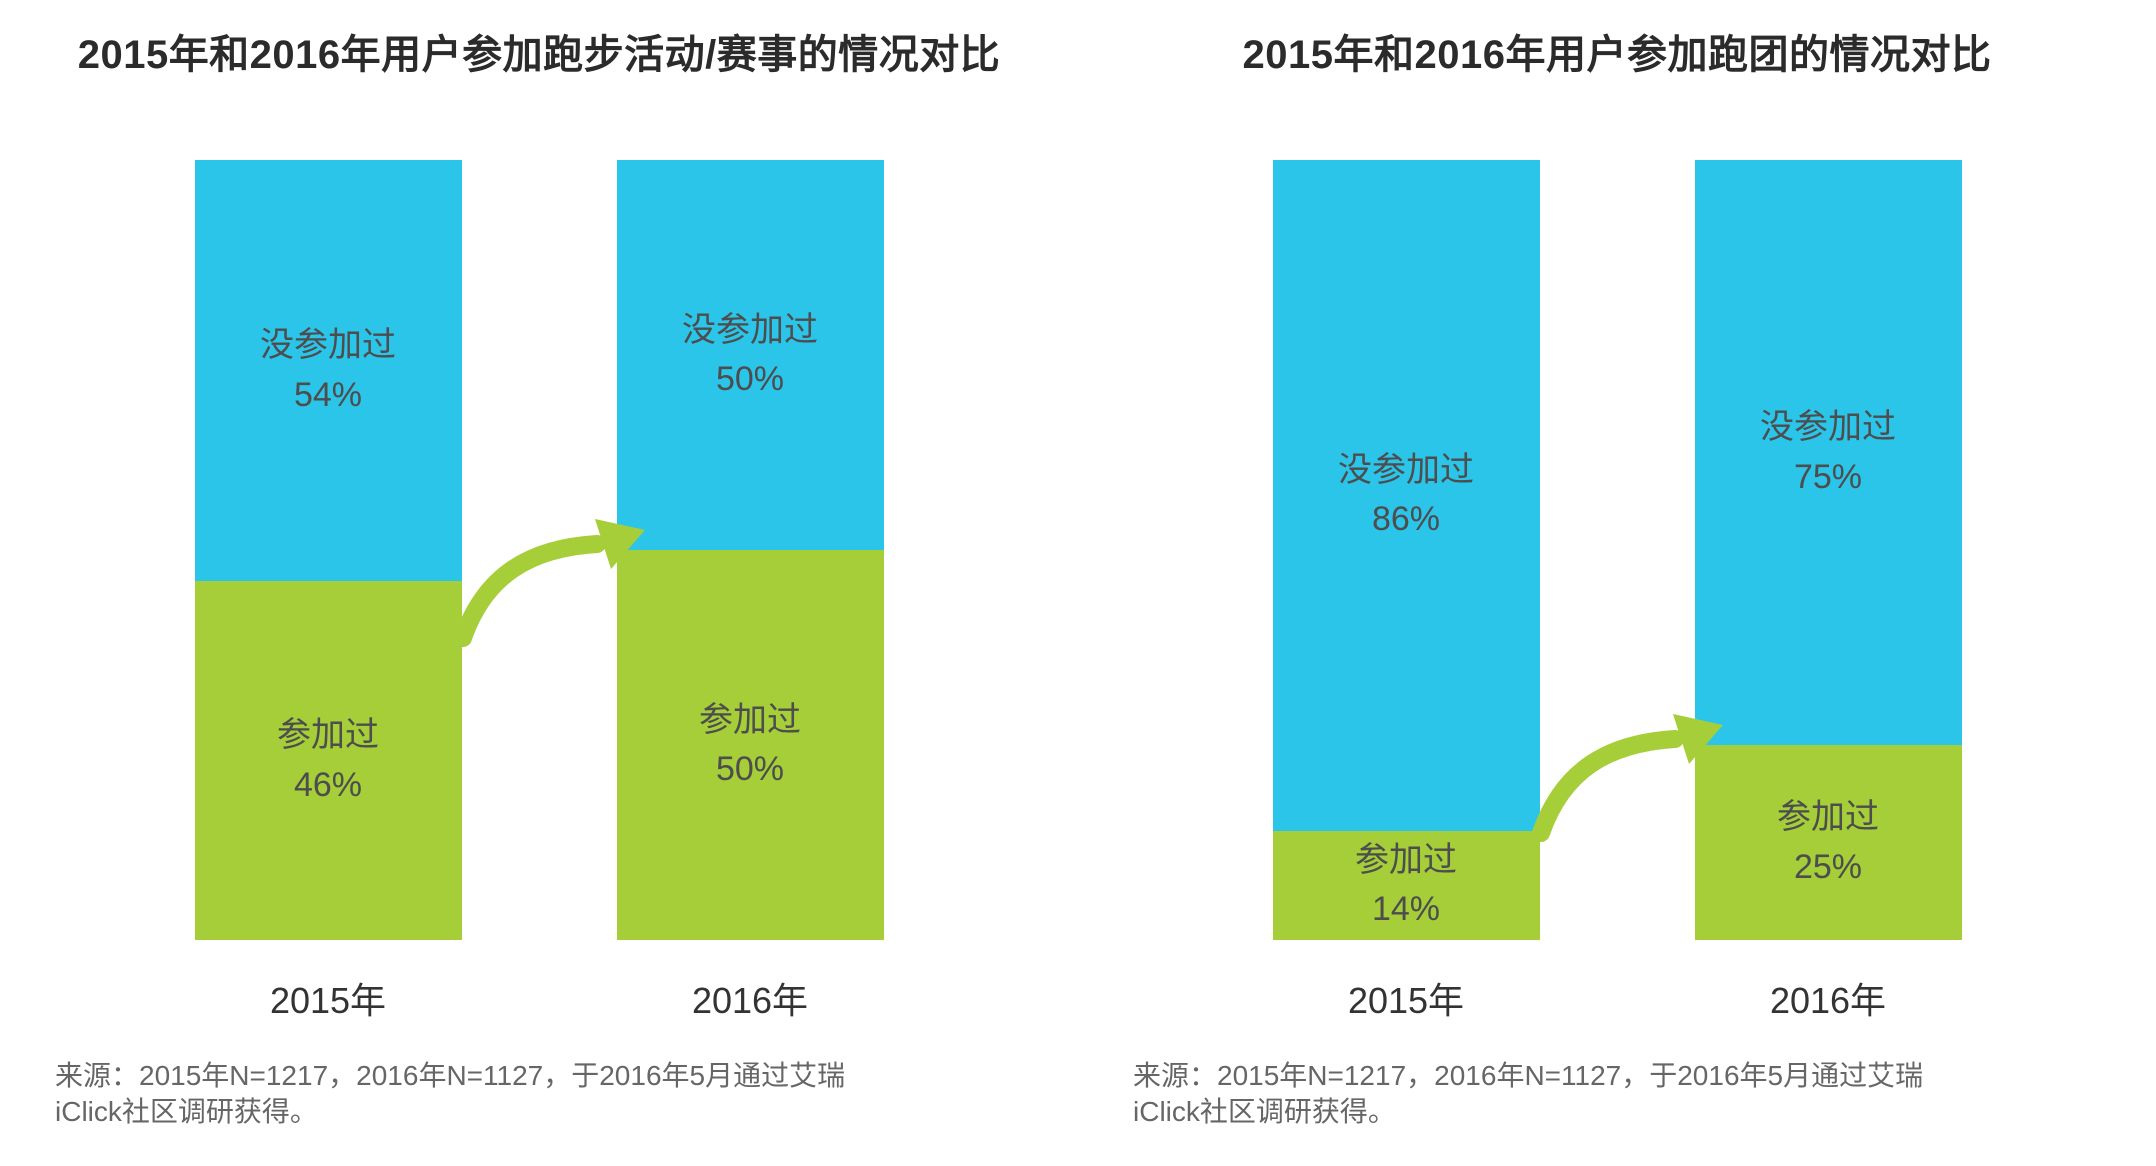 This screenshot has height=1166, width=2156. I want to click on segment-value: 86%, so click(1406, 519).